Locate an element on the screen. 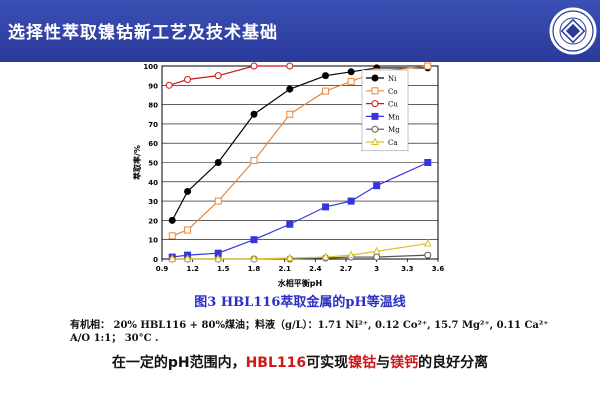 Image resolution: width=600 pixels, height=400 pixels. x-tick-label: 0.9 is located at coordinates (162, 269).